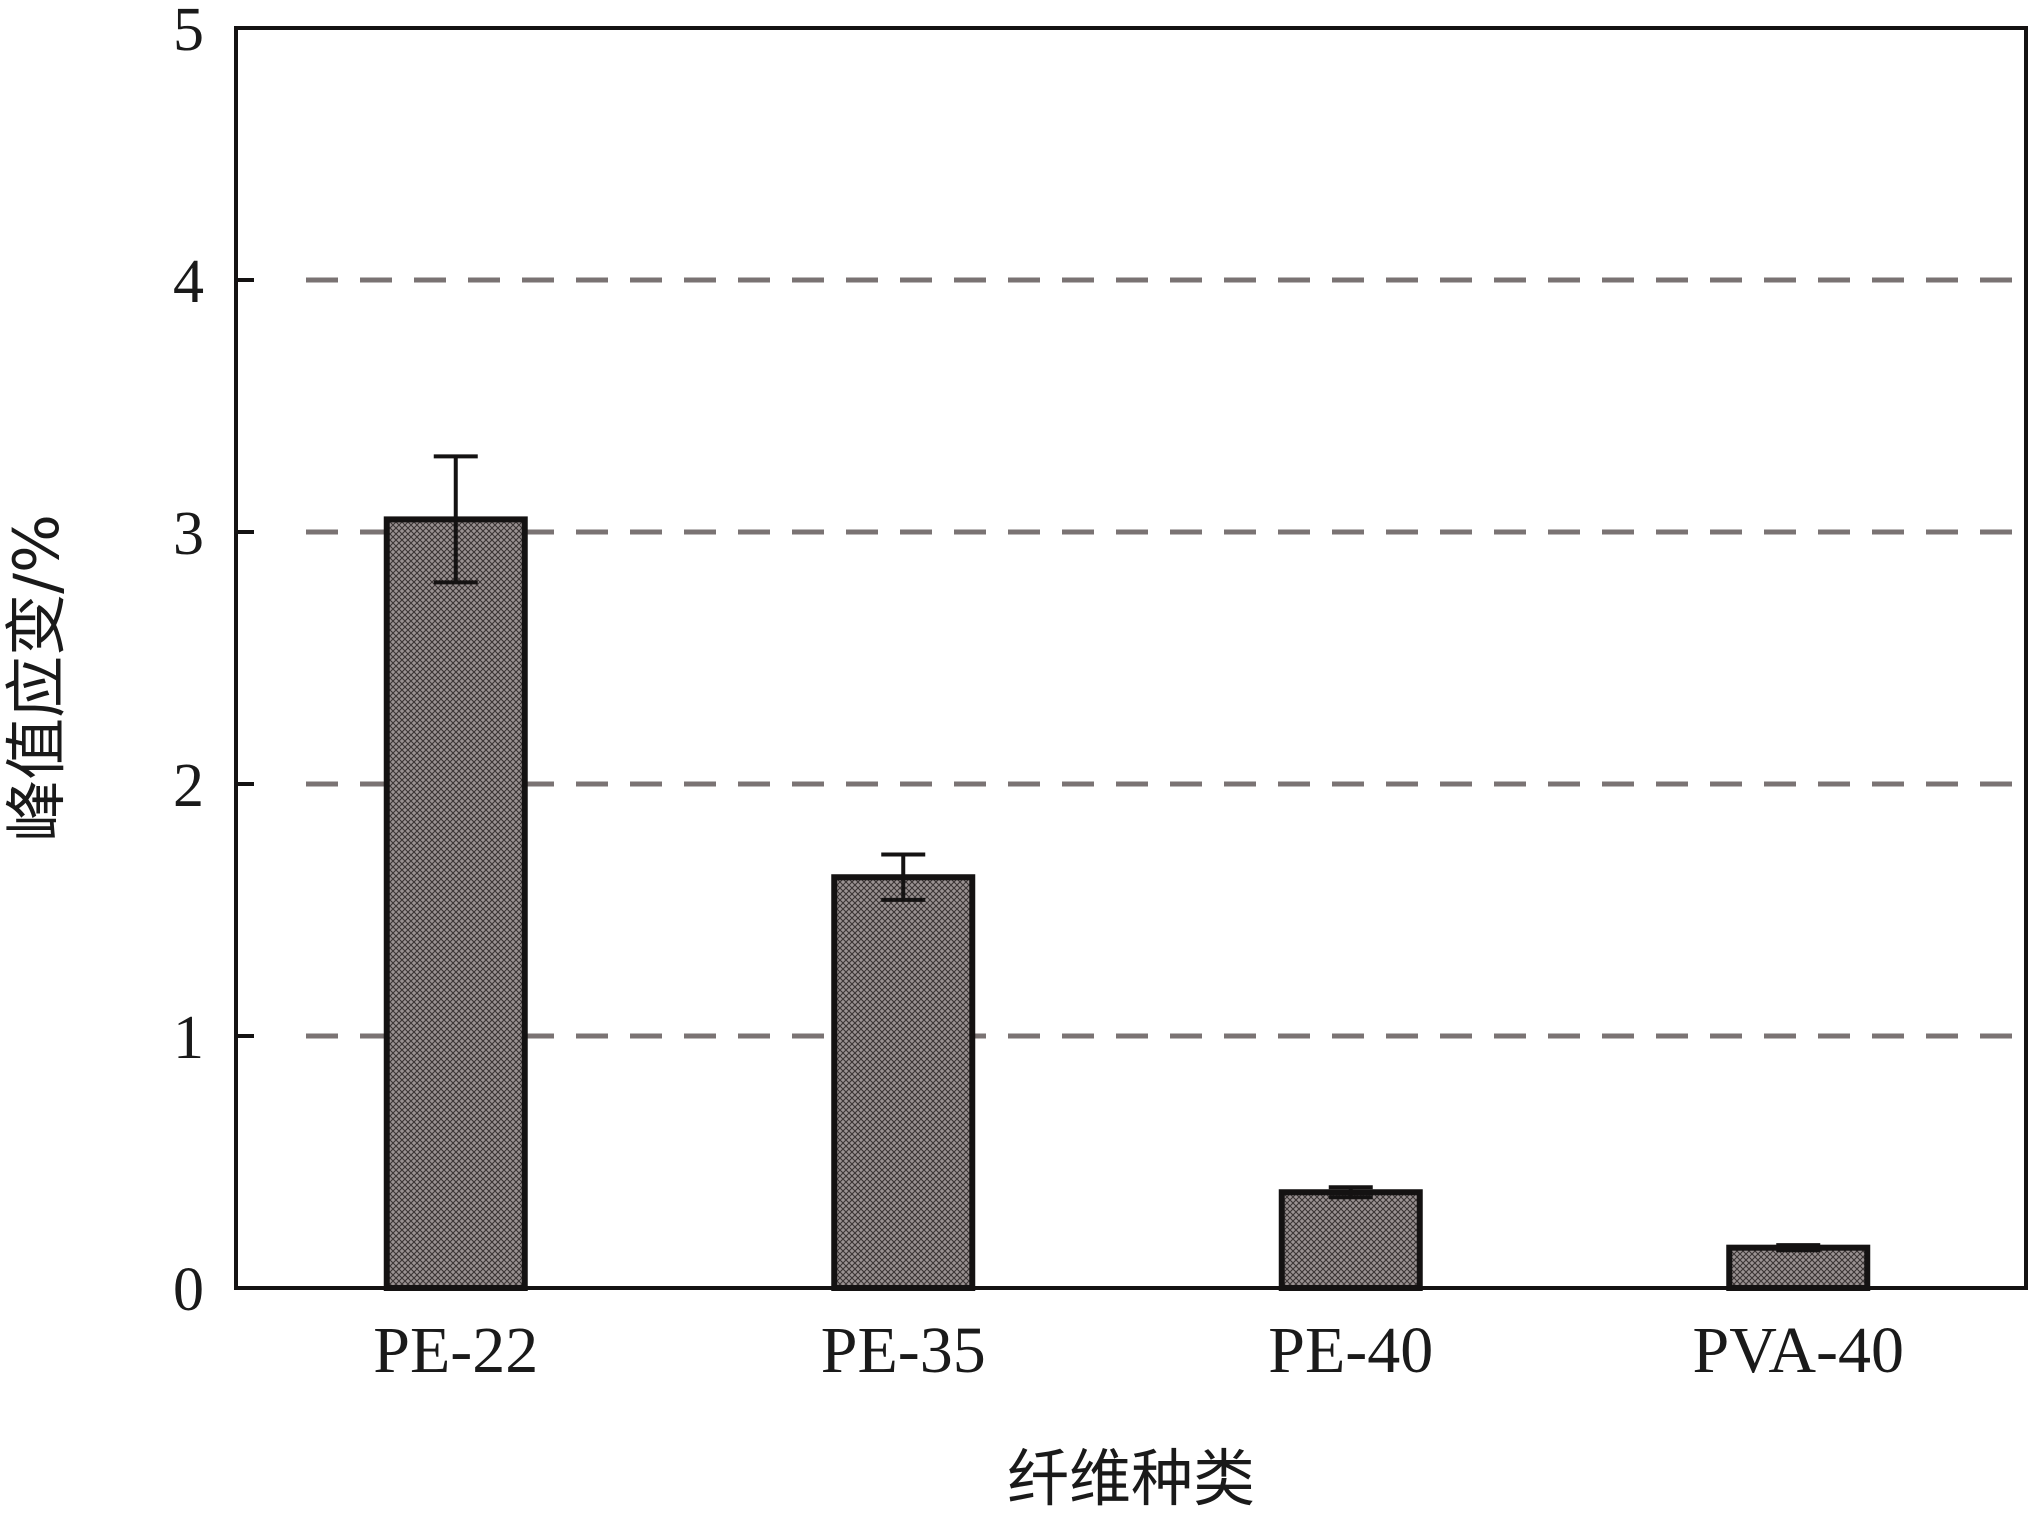 The image size is (2034, 1515). What do you see at coordinates (455, 1350) in the screenshot?
I see `x-tick-label: PE-22` at bounding box center [455, 1350].